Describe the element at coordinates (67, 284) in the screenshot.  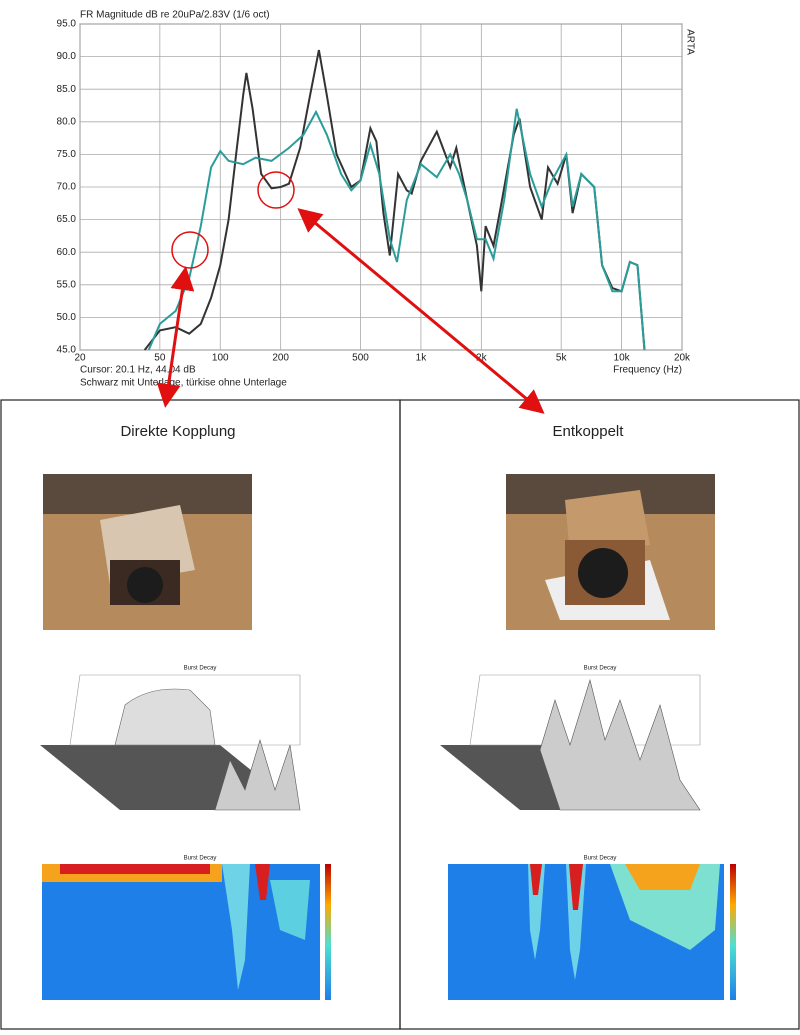
I see `y-tick-label: 55.0` at that location.